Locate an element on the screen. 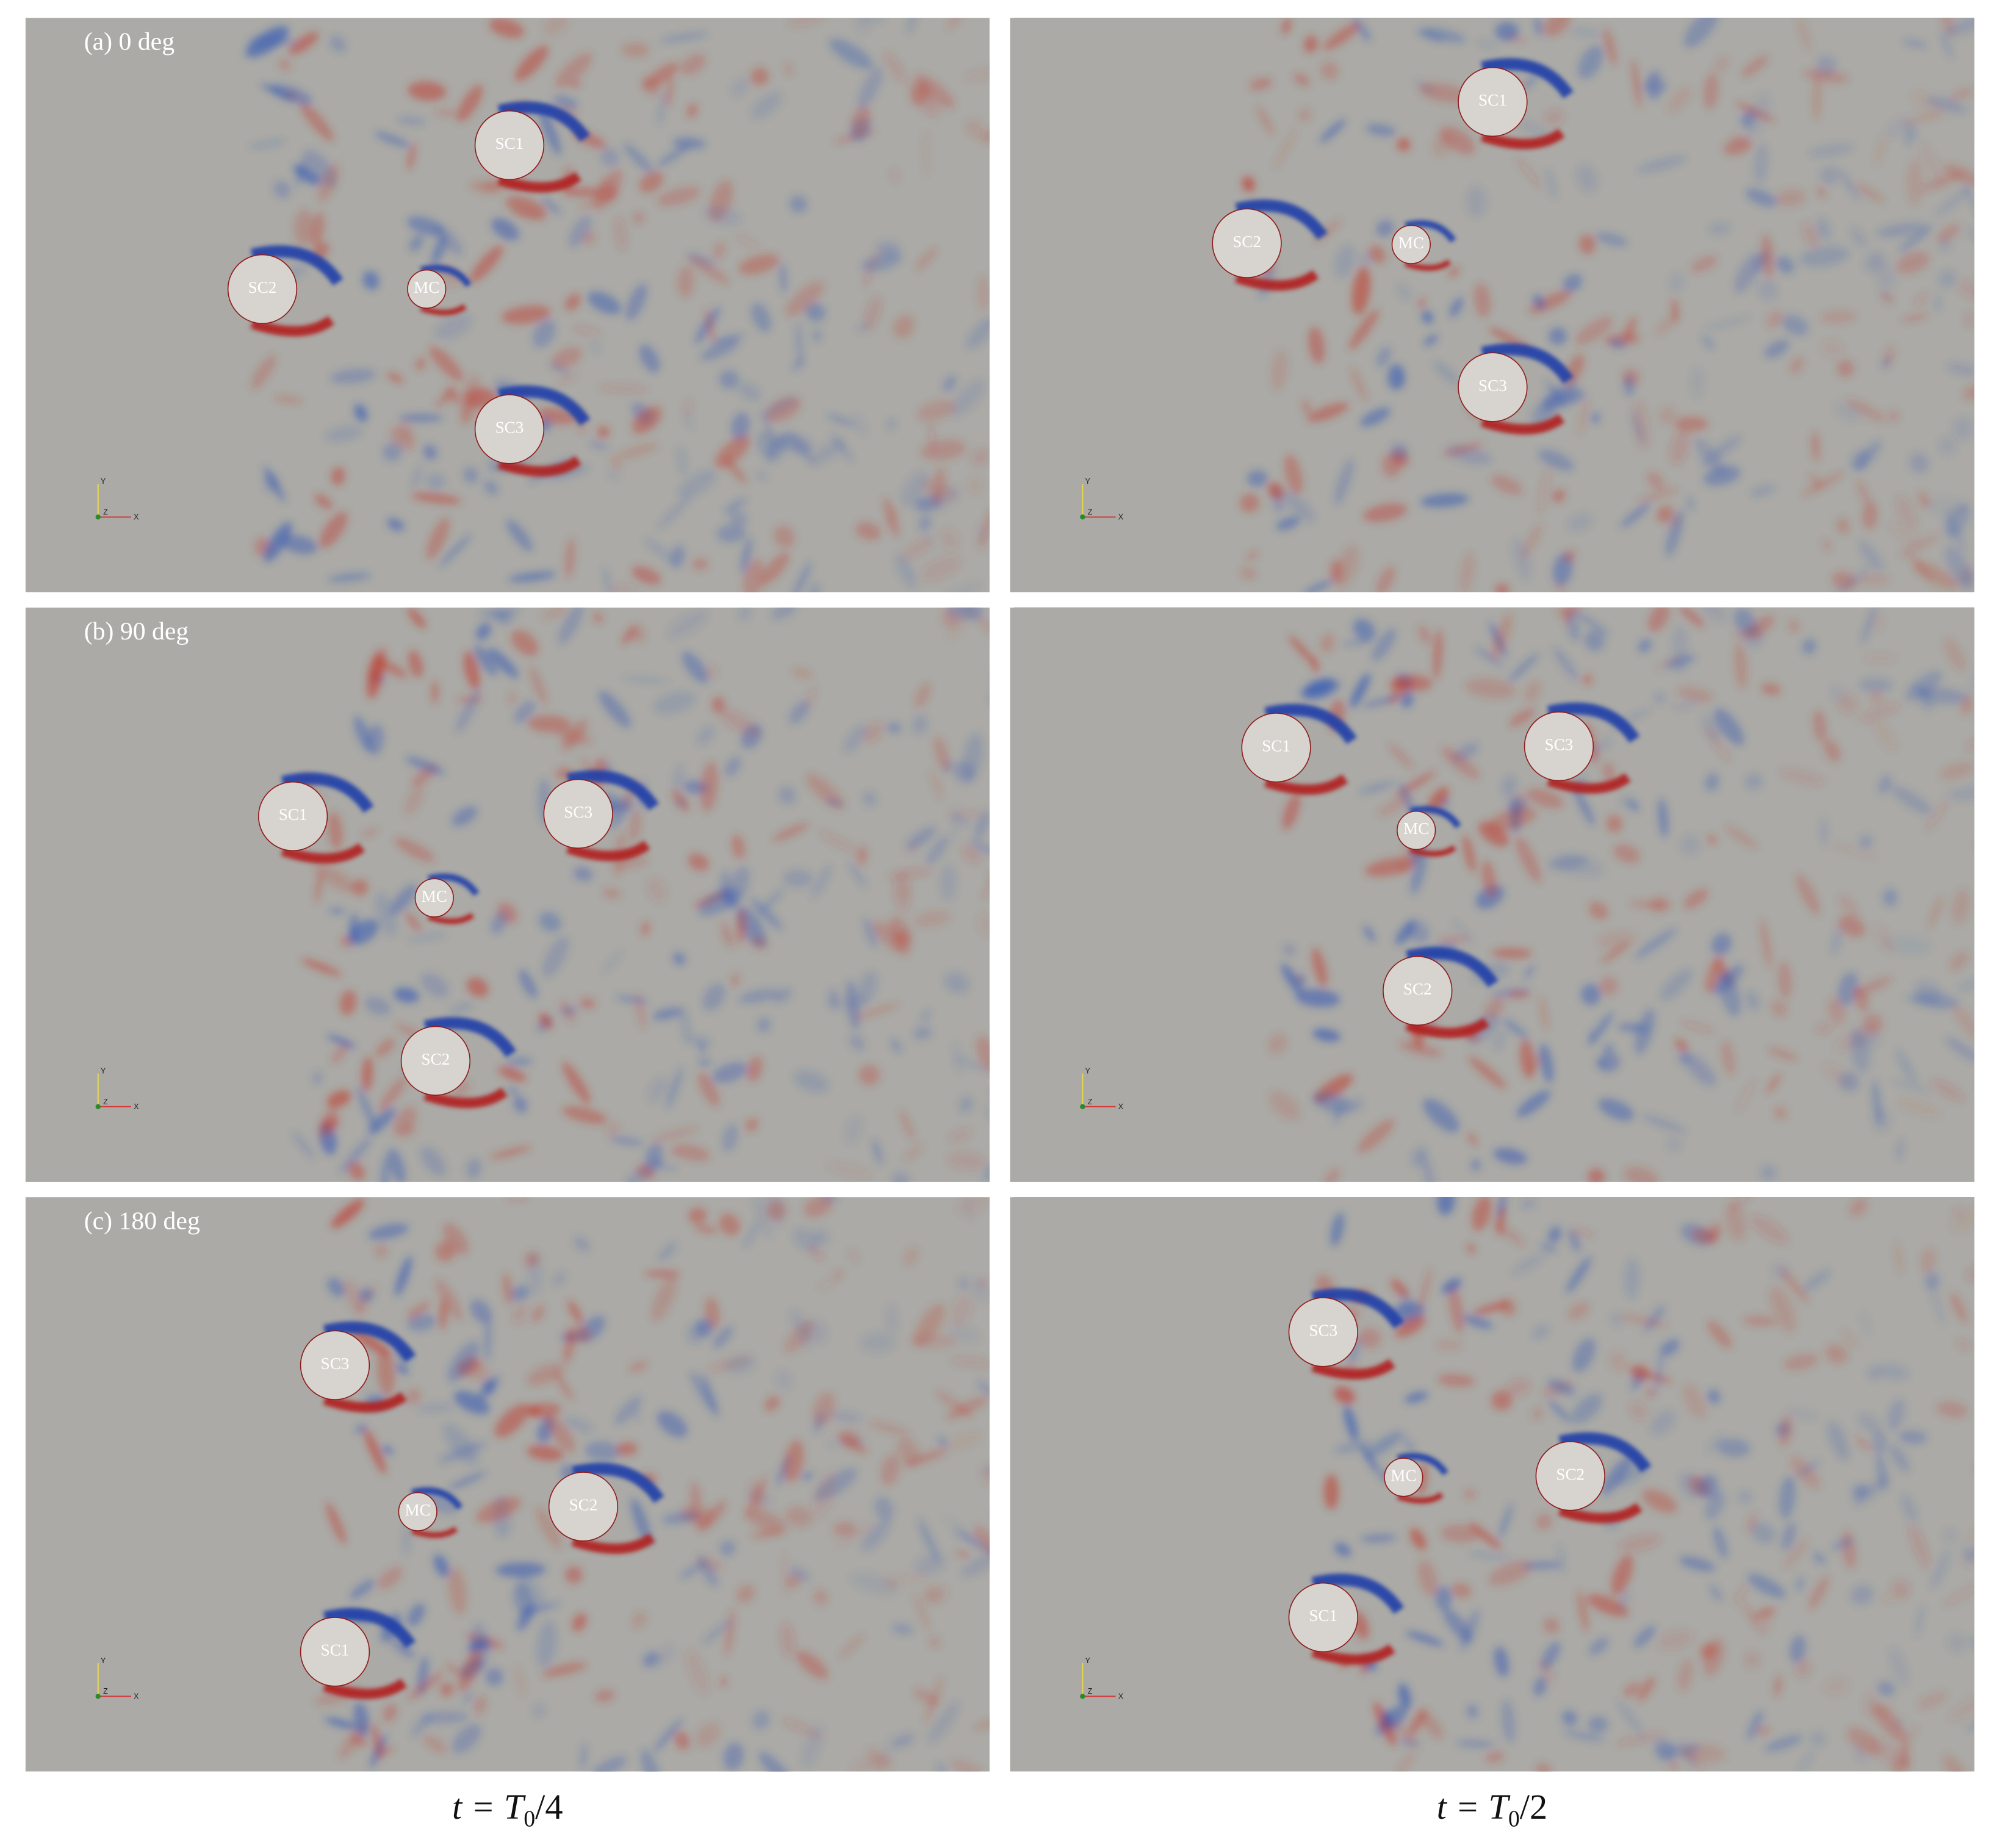 This screenshot has width=1997, height=1848. cylinder is located at coordinates (1276, 748).